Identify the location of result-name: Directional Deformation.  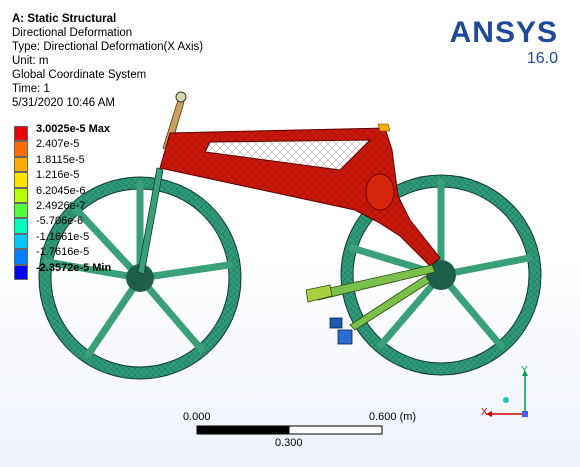
(72, 33).